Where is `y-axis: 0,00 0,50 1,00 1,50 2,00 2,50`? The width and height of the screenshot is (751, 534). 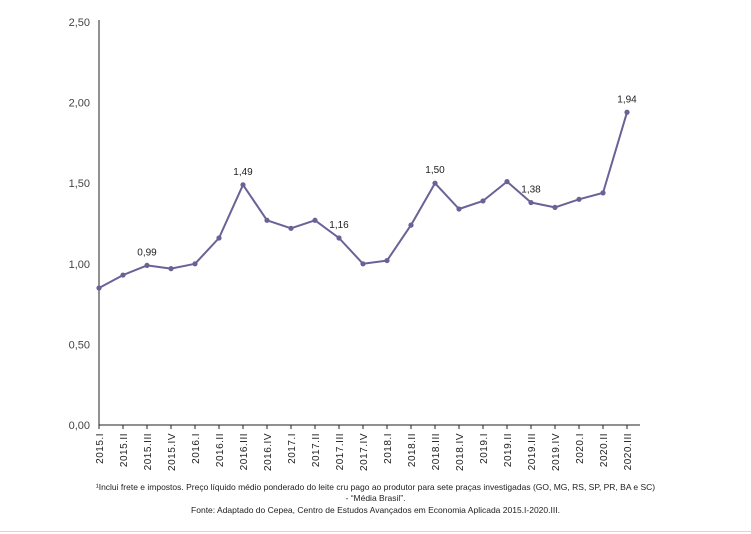 y-axis: 0,00 0,50 1,00 1,50 2,00 2,50 is located at coordinates (84, 224).